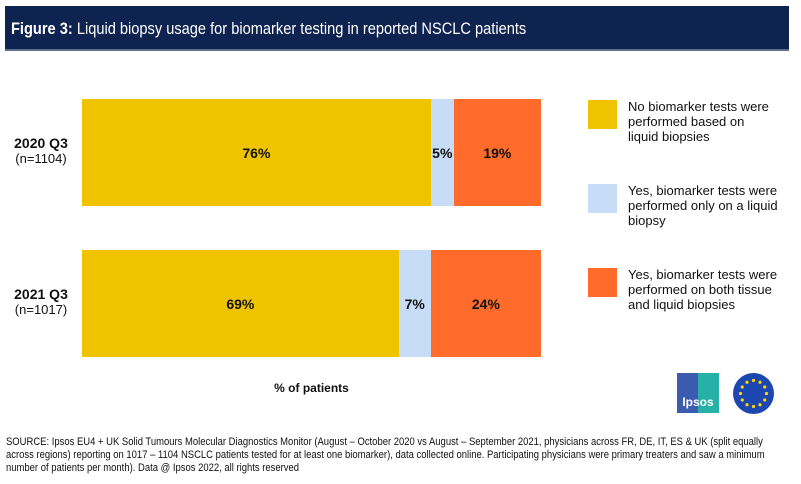  Describe the element at coordinates (41, 143) in the screenshot. I see `category-name: 2020 Q3` at that location.